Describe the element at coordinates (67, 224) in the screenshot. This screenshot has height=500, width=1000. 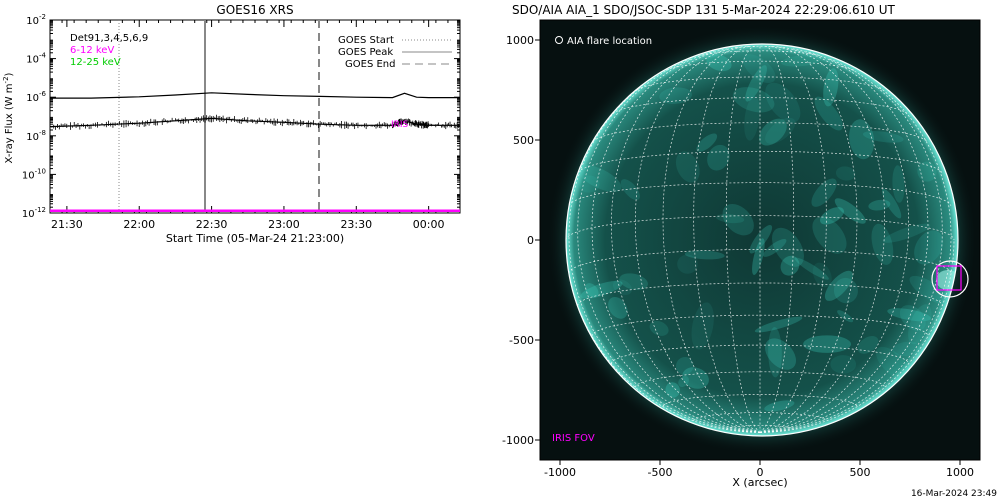
I see `x-tick-label: 21:30` at that location.